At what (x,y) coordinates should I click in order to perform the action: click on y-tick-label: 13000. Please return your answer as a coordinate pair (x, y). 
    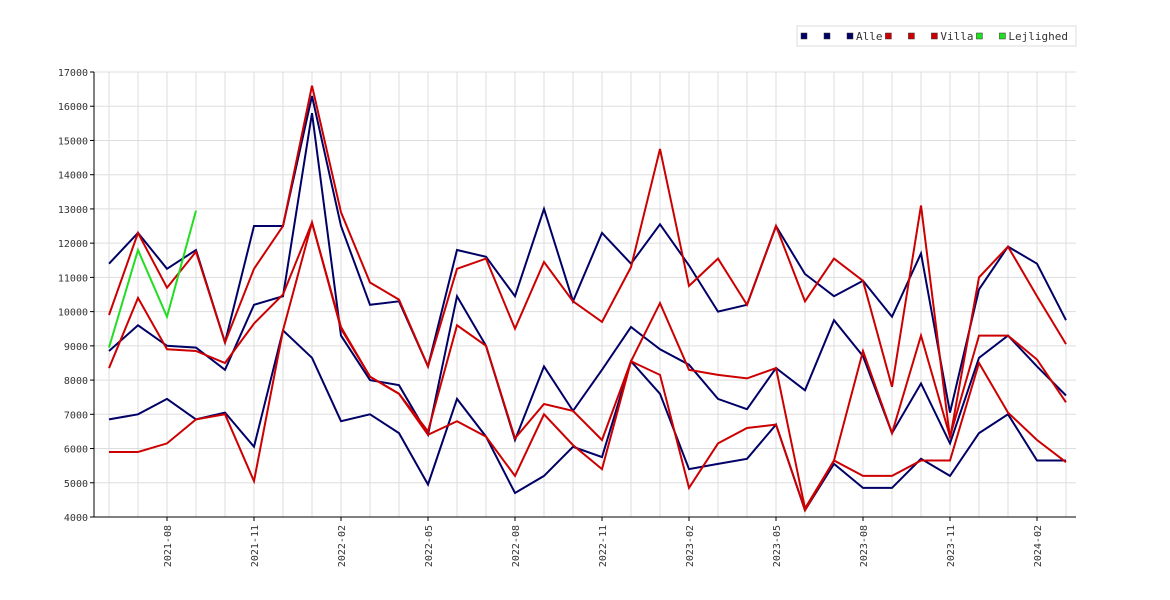
    Looking at the image, I should click on (73, 210).